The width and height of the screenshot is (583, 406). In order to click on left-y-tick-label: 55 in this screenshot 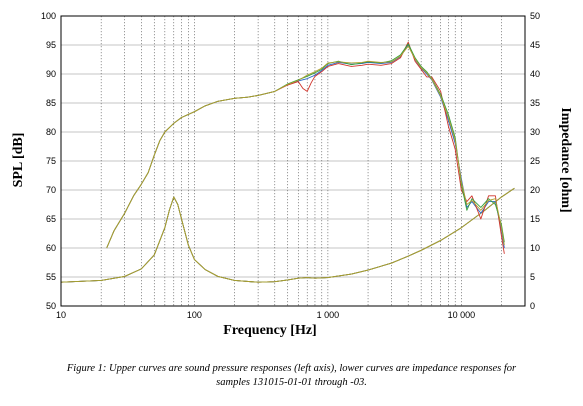, I will do `click(51, 277)`.